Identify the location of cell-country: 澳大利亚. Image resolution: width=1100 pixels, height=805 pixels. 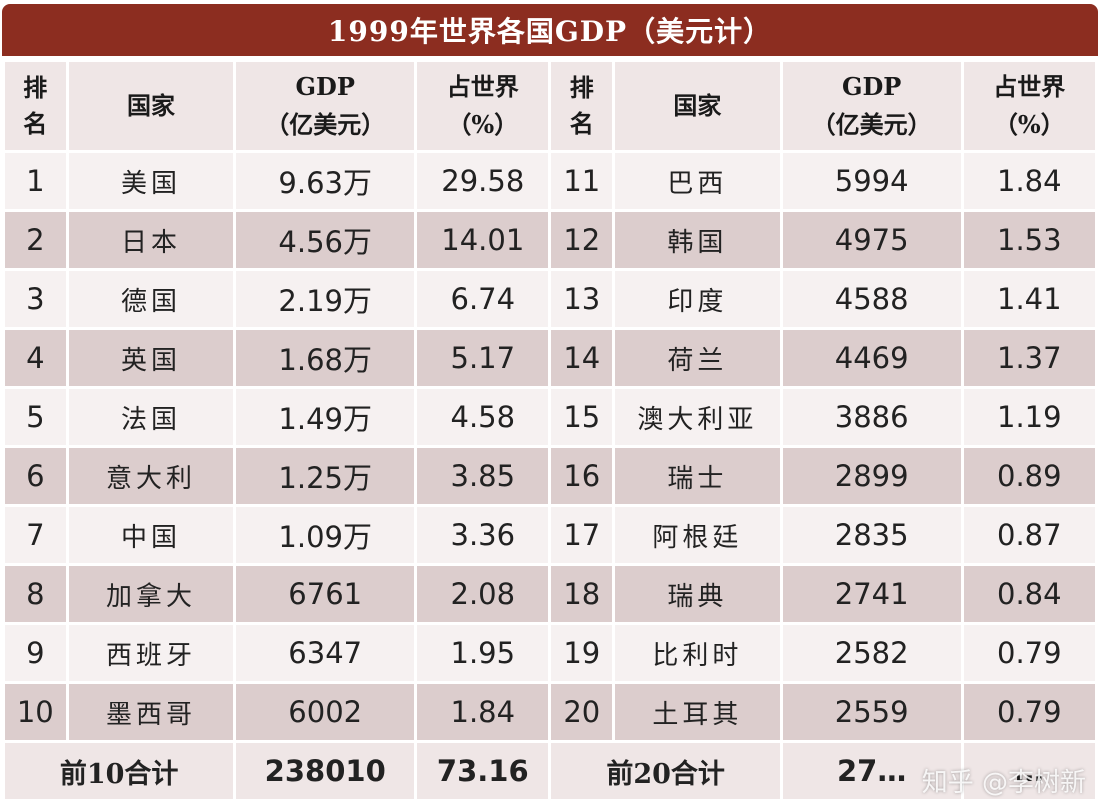
(697, 417).